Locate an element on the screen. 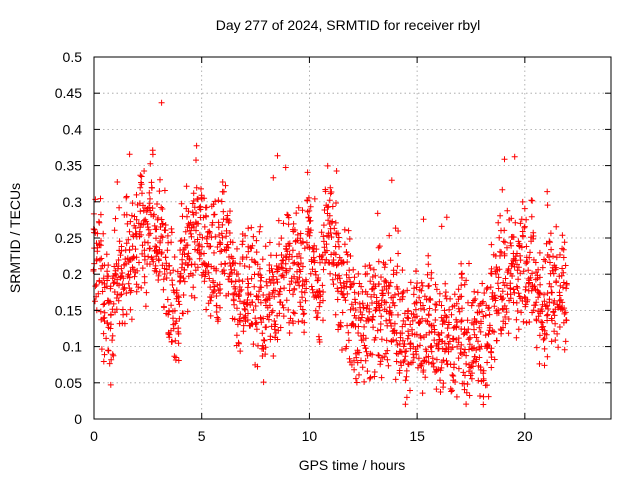  y-tick-label: 0.2 is located at coordinates (73, 274).